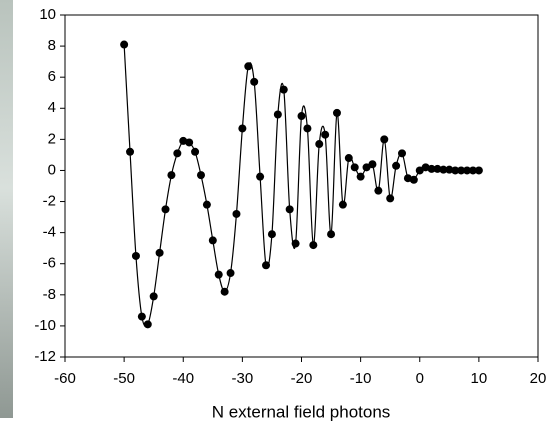 The width and height of the screenshot is (558, 430). Describe the element at coordinates (301, 411) in the screenshot. I see `x-axis-label: N external field photons` at that location.